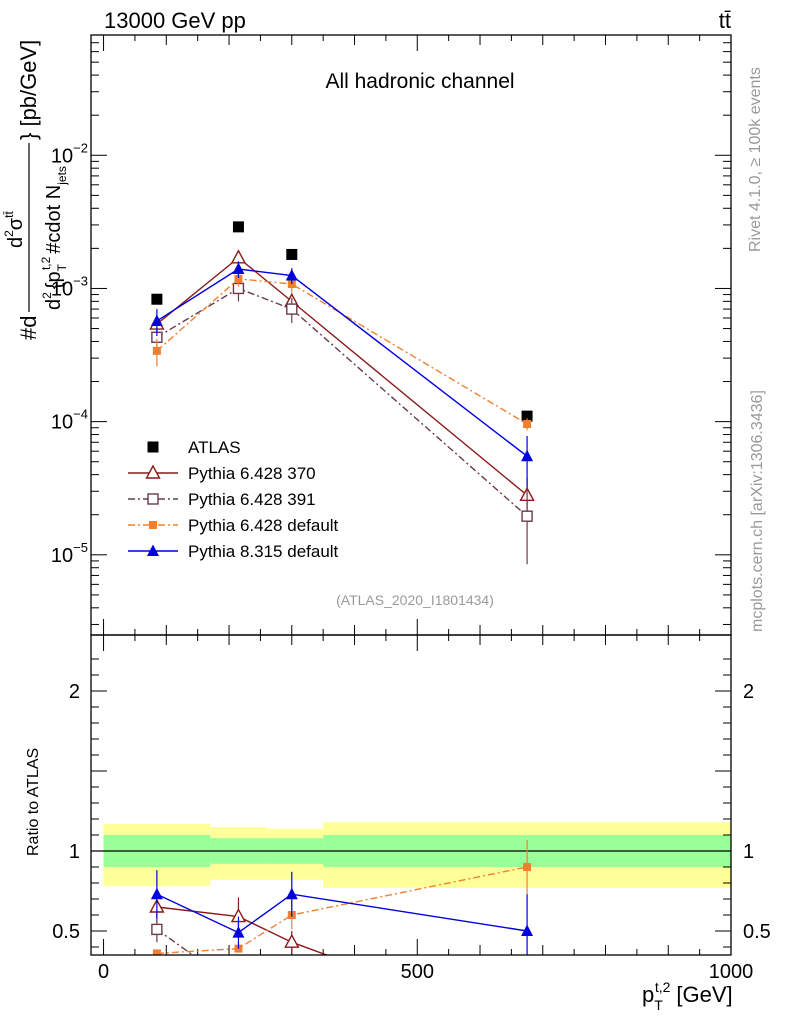 The height and width of the screenshot is (1024, 786). What do you see at coordinates (46, 263) in the screenshot?
I see `ylabel-pt-sup: t,2` at bounding box center [46, 263].